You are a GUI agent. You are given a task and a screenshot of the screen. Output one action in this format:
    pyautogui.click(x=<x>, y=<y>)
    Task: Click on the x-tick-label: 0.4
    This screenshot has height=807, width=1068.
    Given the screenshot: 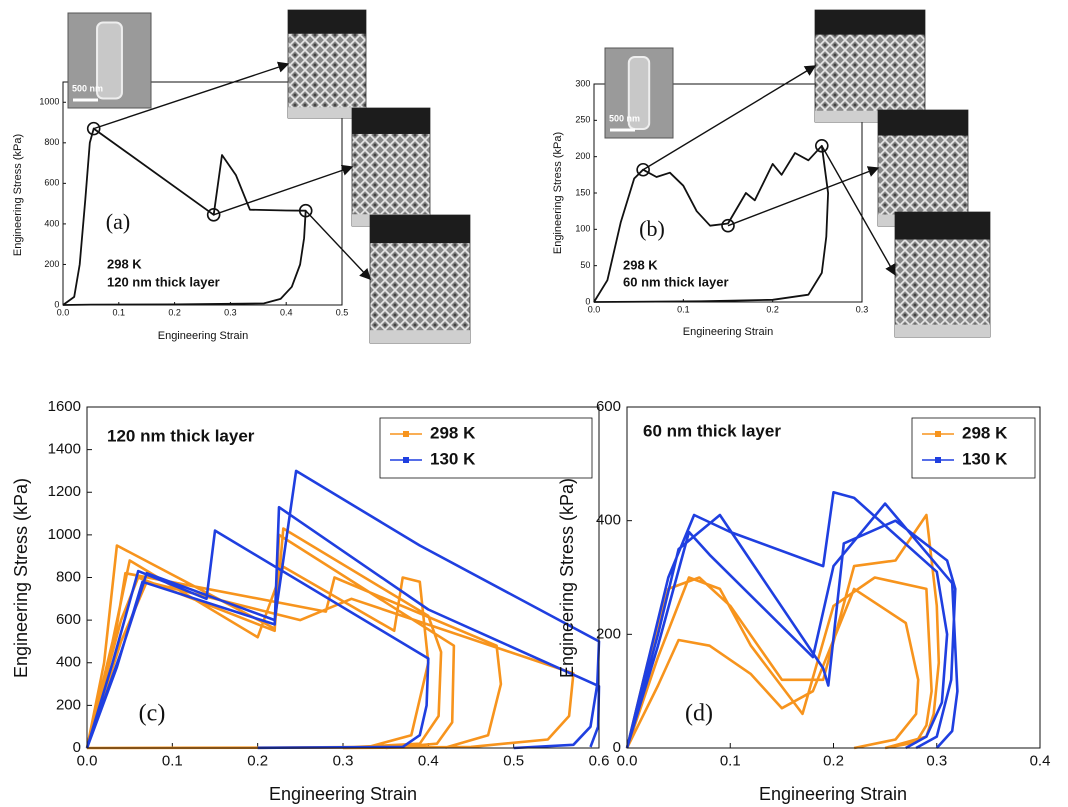 What is the action you would take?
    pyautogui.click(x=1040, y=760)
    